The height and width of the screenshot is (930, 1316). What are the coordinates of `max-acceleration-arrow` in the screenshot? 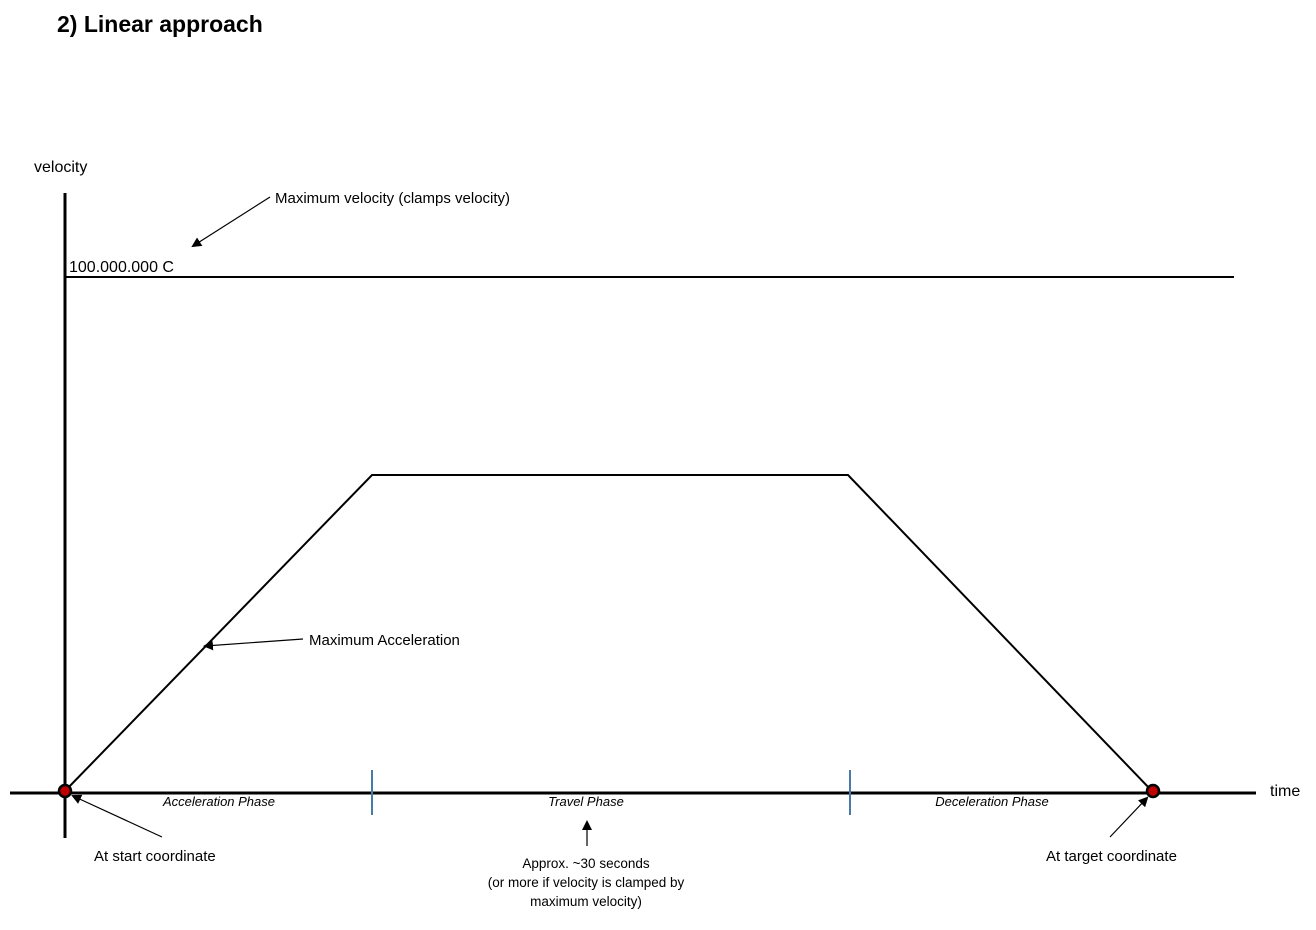 It's located at (253, 644).